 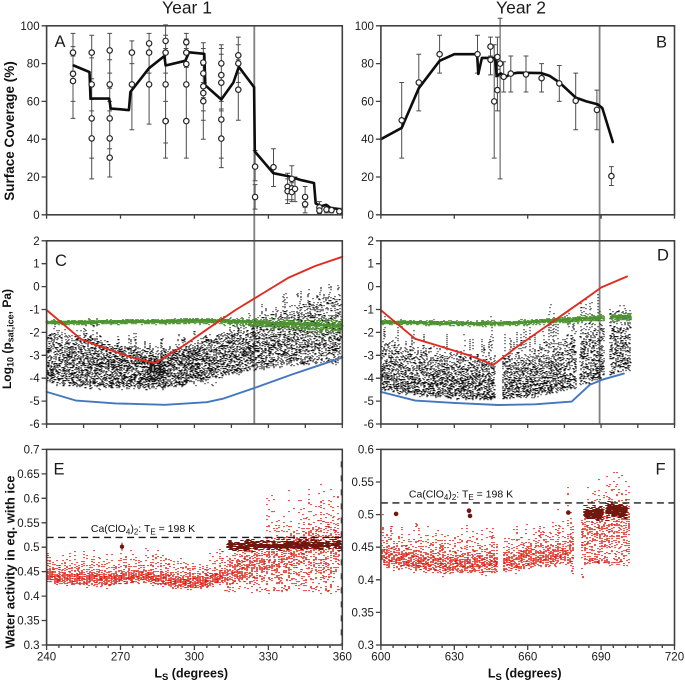 What do you see at coordinates (454, 658) in the screenshot?
I see `svg-text: 630` at bounding box center [454, 658].